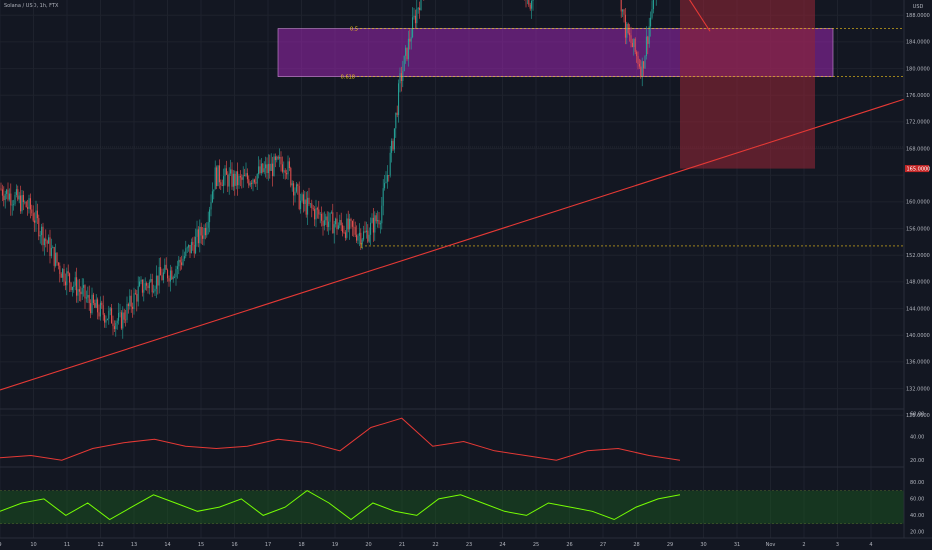 This screenshot has height=550, width=932. I want to click on time-axis-tick: 19, so click(335, 545).